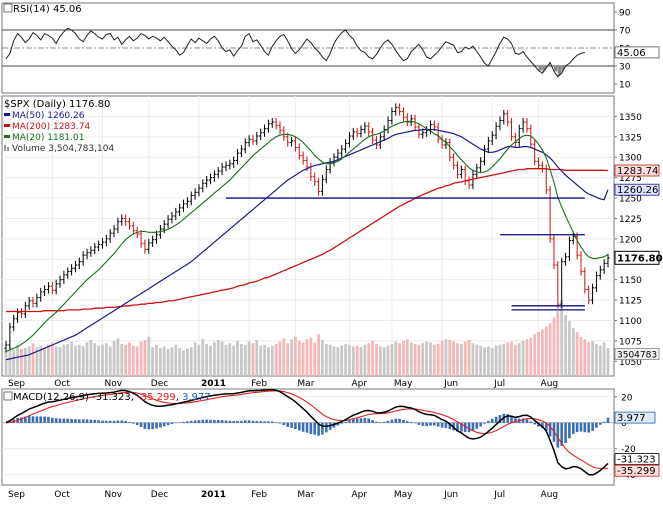  I want to click on x-axis-label: Feb, so click(259, 384).